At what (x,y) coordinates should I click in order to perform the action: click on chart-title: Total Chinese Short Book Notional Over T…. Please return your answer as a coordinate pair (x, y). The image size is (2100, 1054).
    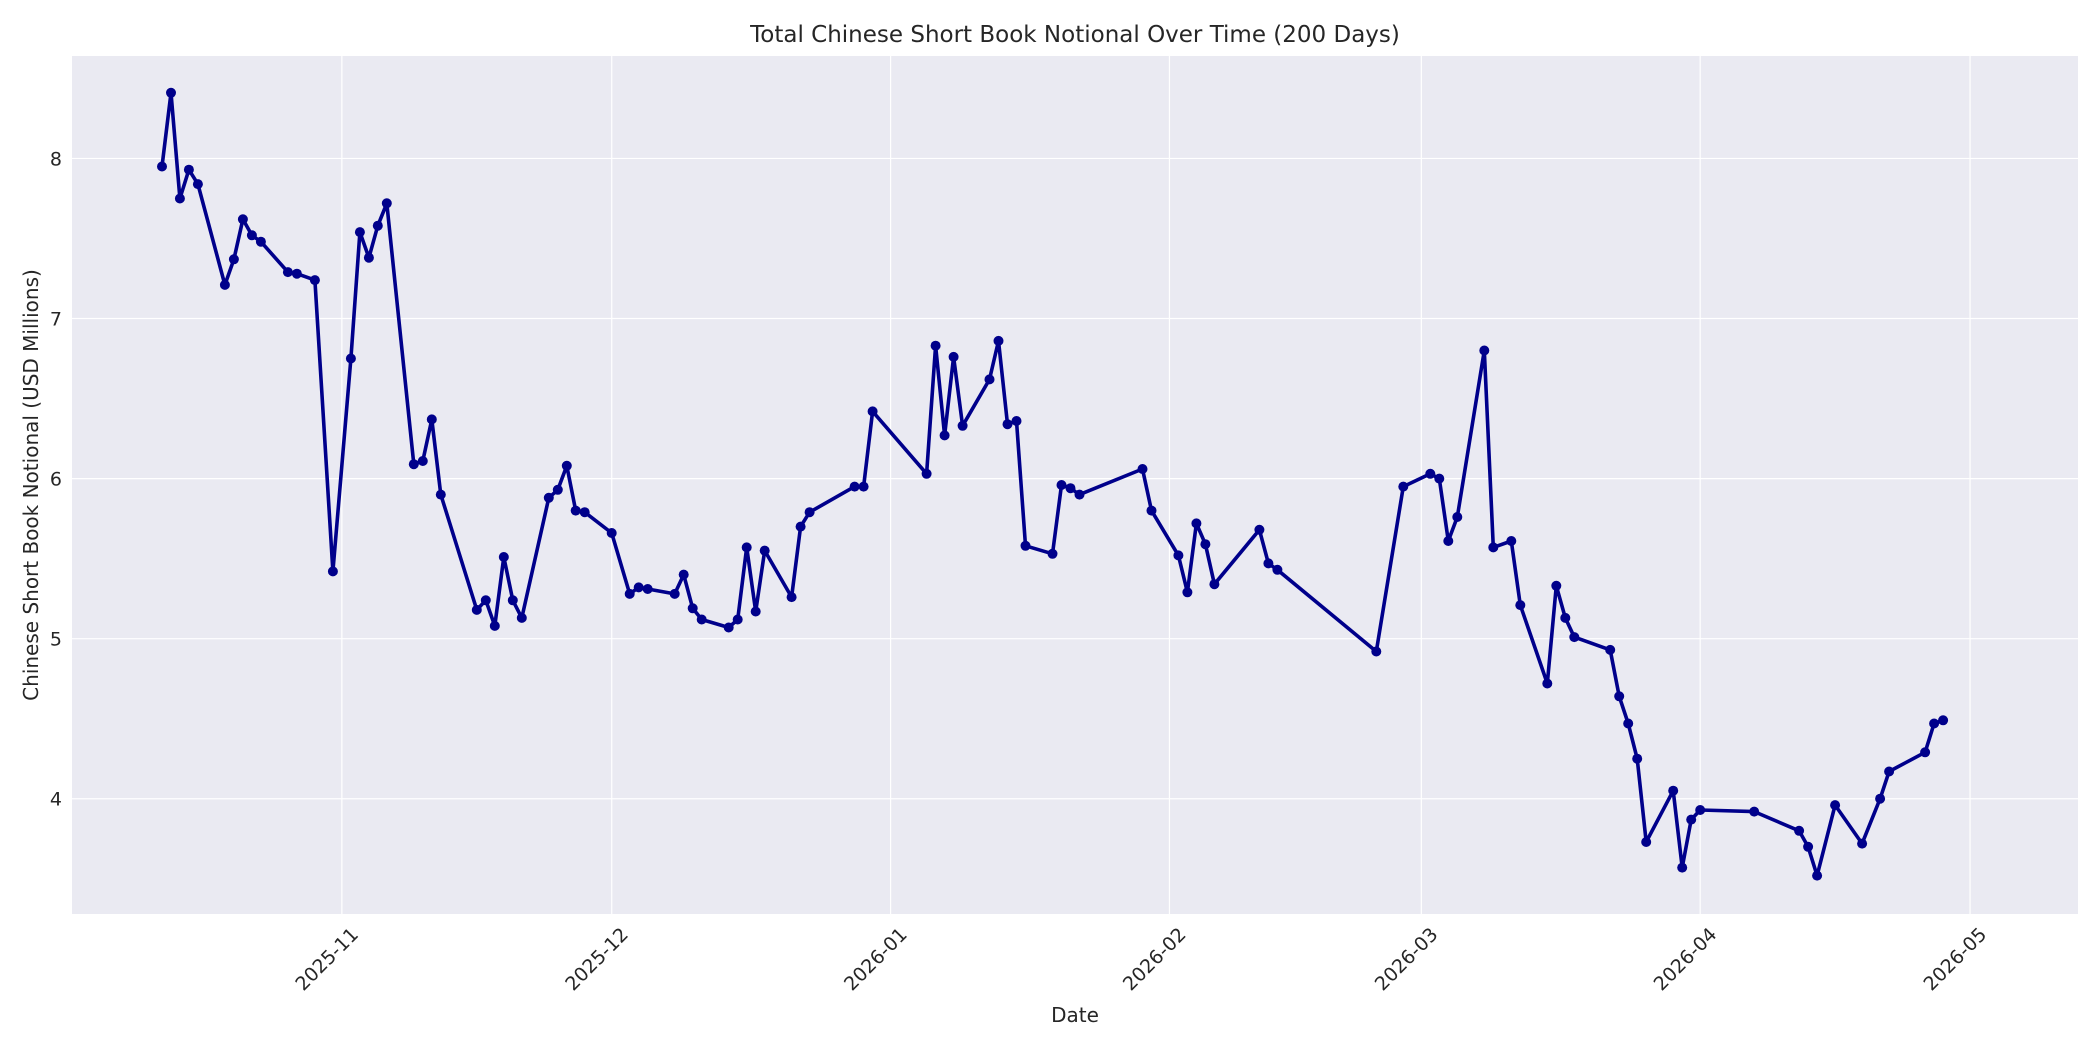
    Looking at the image, I should click on (1074, 35).